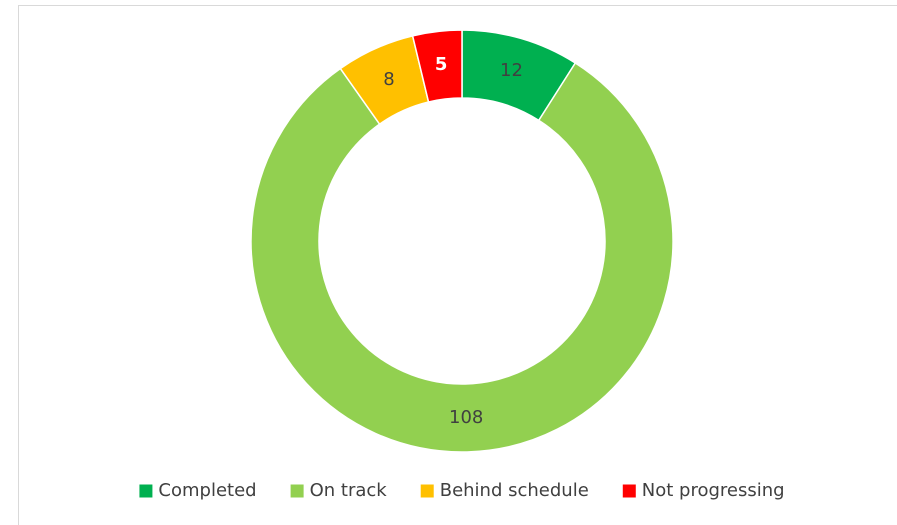  Describe the element at coordinates (388, 79) in the screenshot. I see `data-label: 8` at that location.